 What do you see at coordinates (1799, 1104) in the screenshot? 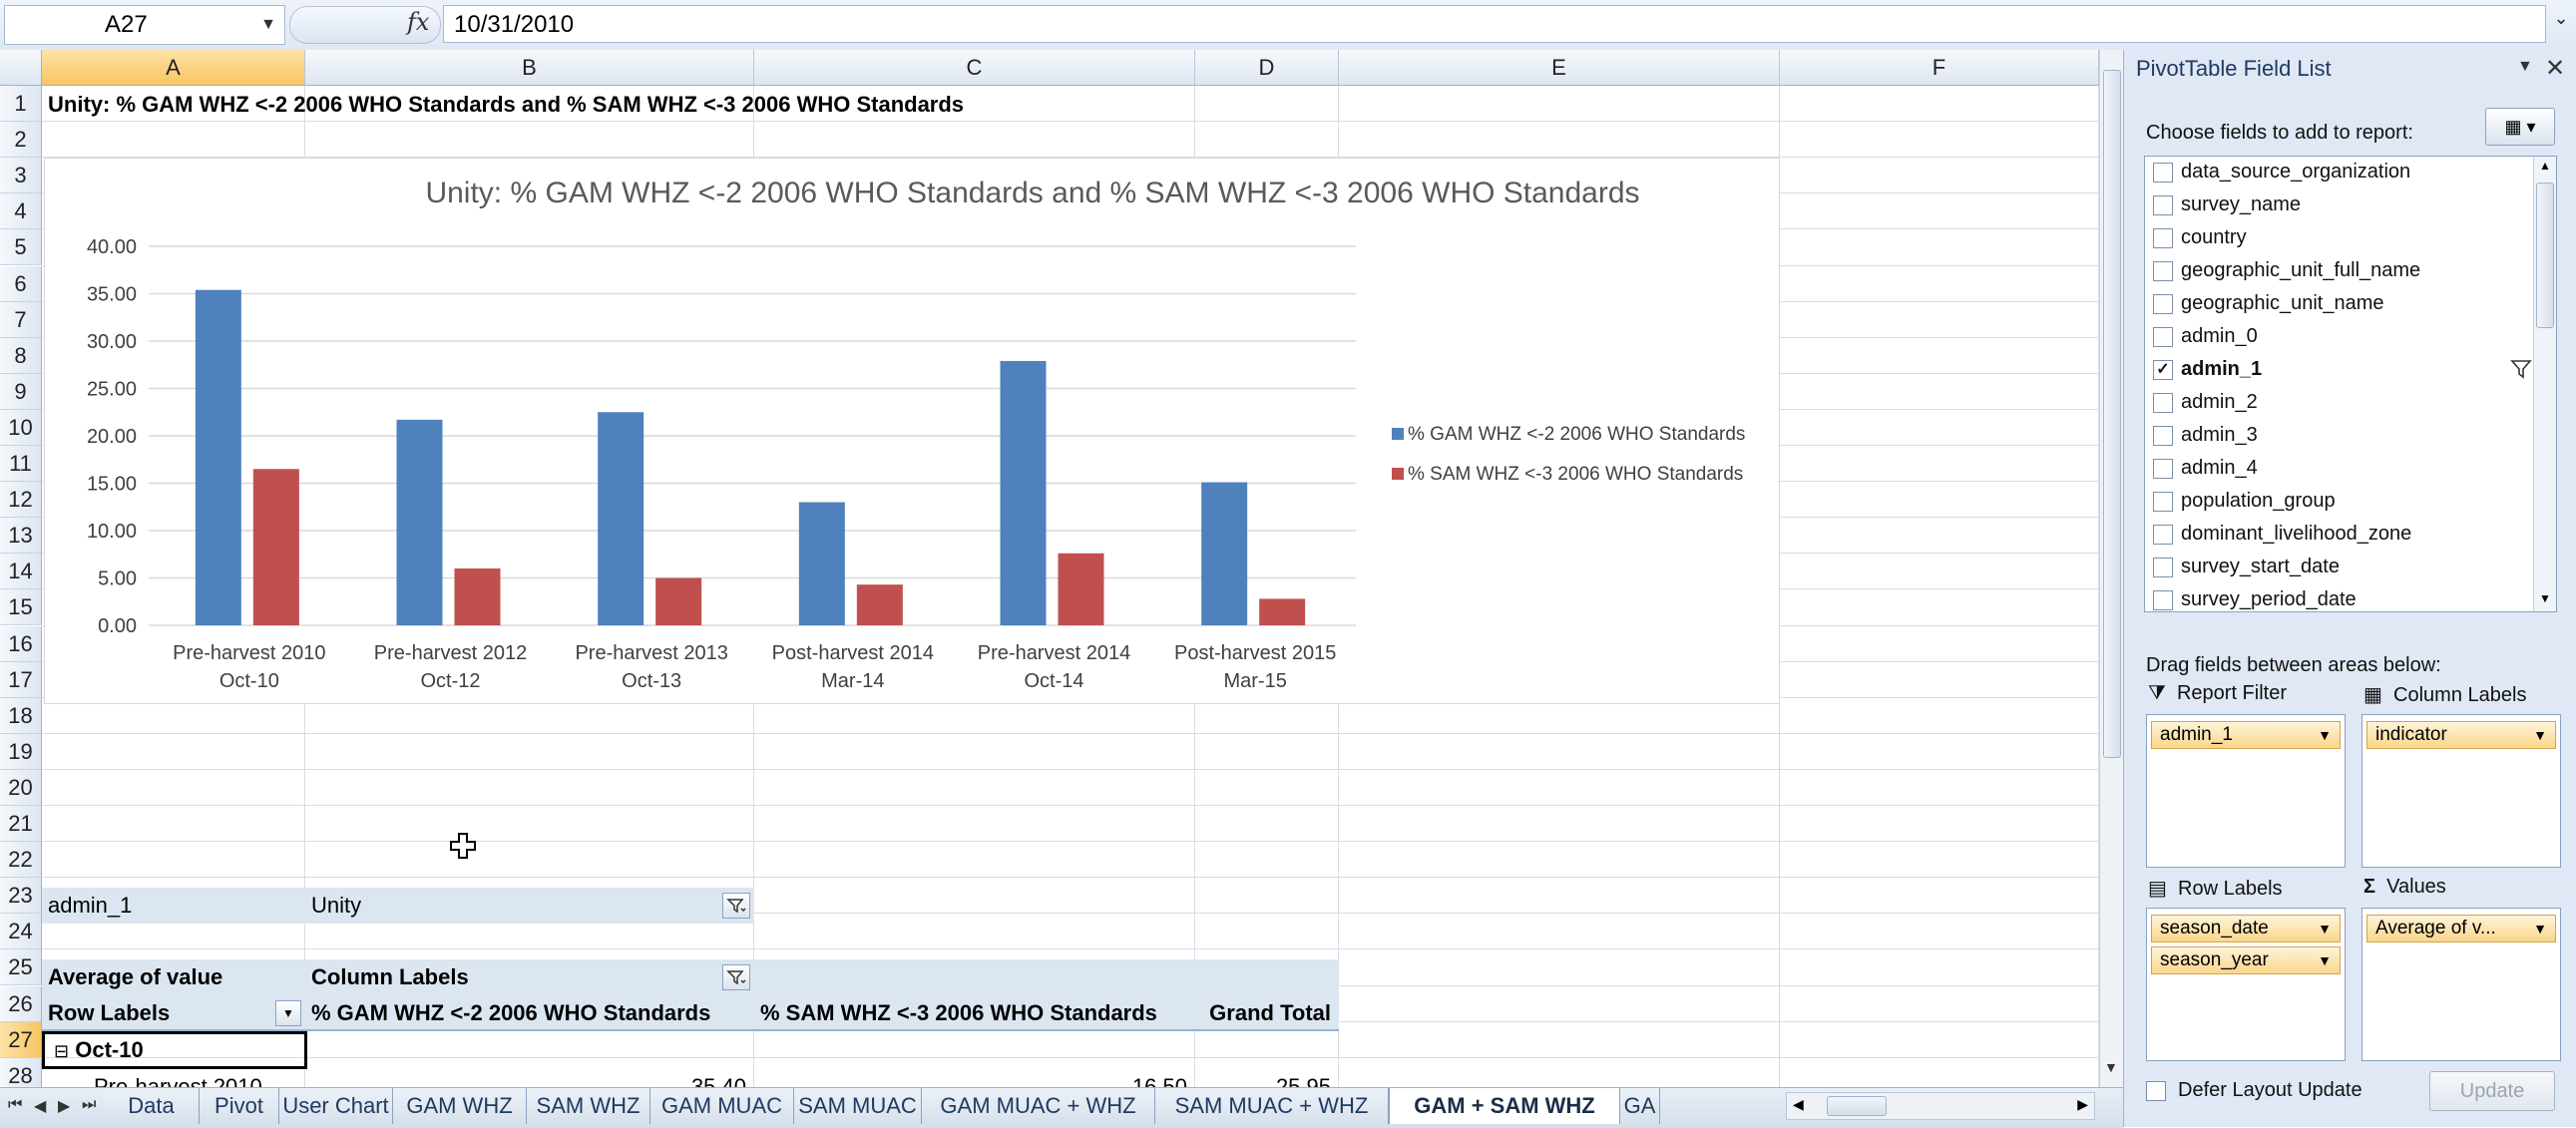
I see `scroll-left-icon: ◀` at bounding box center [1799, 1104].